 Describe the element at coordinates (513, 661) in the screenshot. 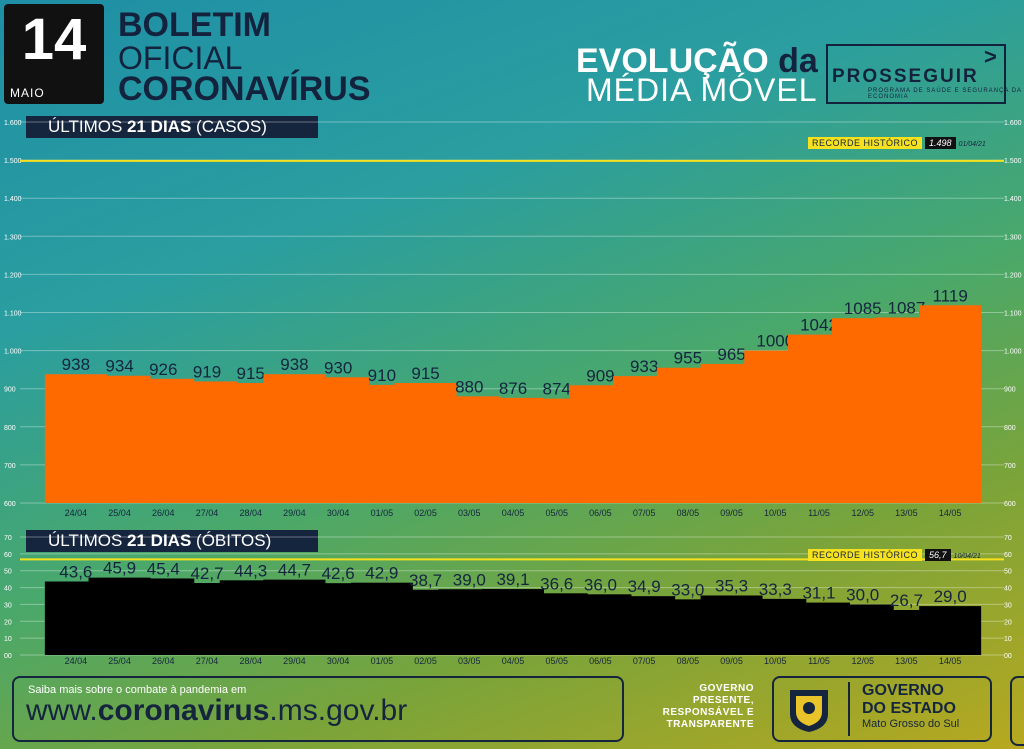

I see `deaths-xtick-label: 04/05` at that location.